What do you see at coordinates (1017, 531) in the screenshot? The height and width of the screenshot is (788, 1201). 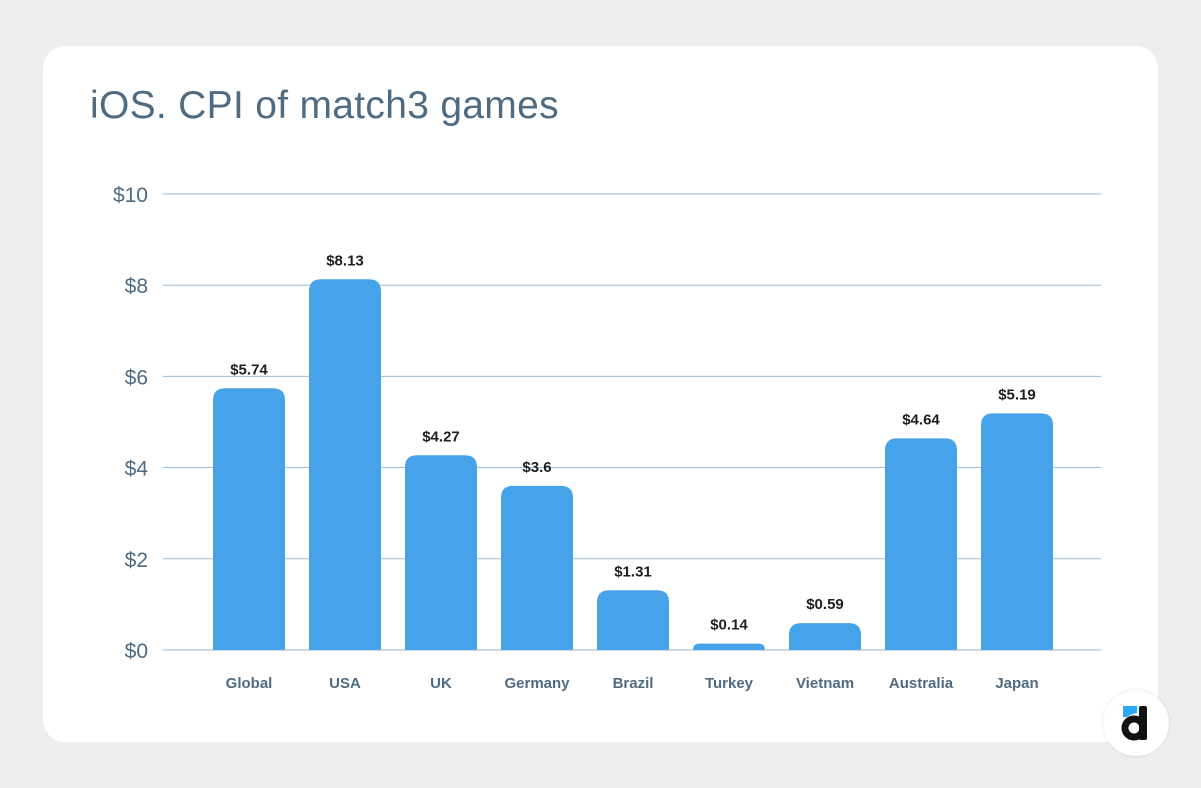 I see `bar-japan` at bounding box center [1017, 531].